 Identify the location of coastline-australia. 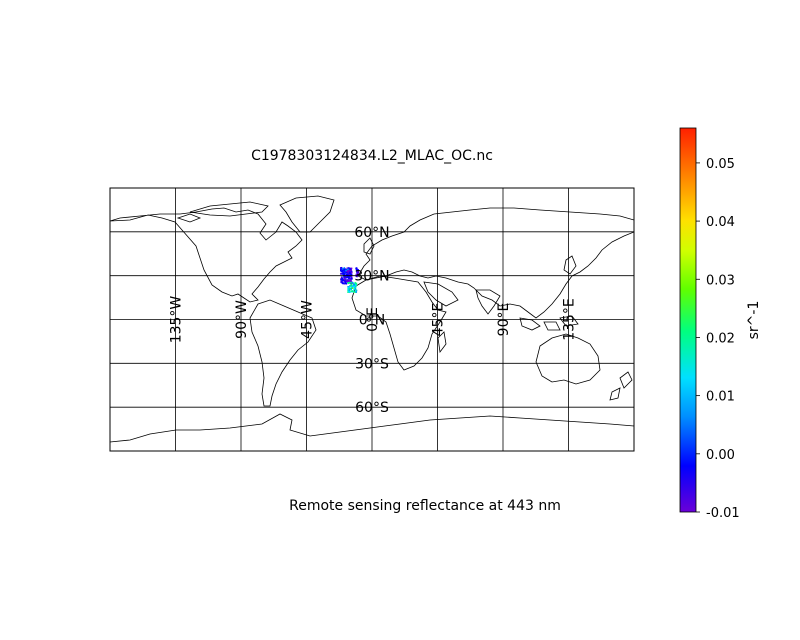
(568, 359).